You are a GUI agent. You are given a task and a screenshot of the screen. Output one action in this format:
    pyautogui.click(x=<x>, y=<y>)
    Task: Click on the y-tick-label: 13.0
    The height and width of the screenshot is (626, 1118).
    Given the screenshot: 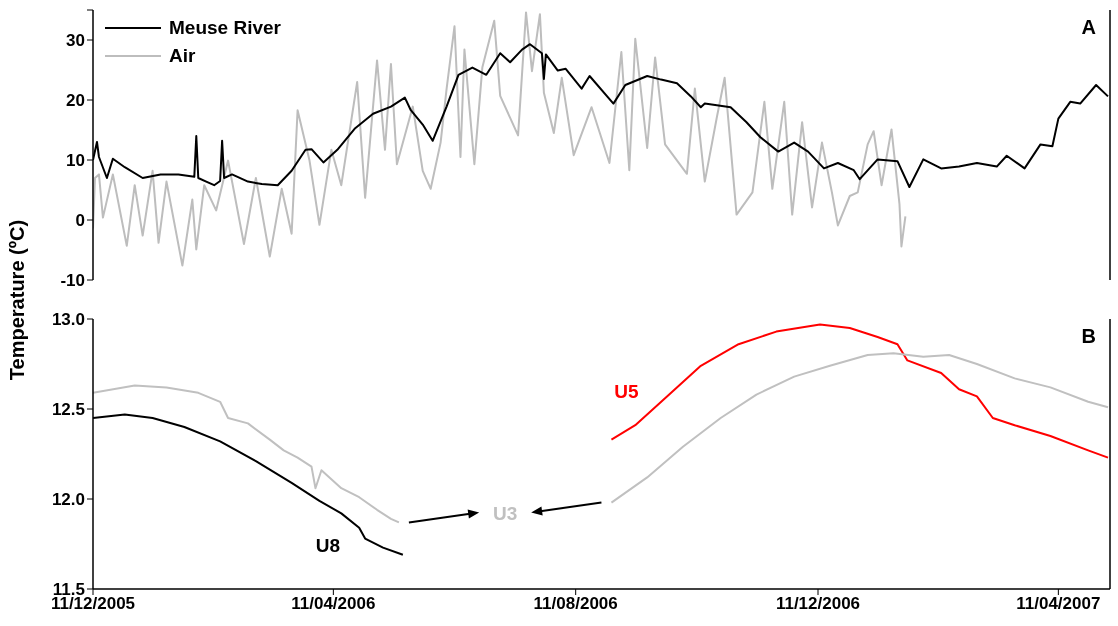 What is the action you would take?
    pyautogui.click(x=68, y=320)
    